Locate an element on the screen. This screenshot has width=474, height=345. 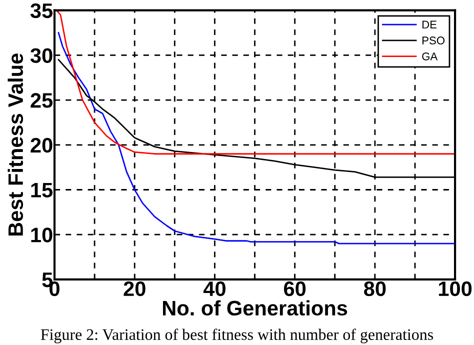
y-tick-label: 25 is located at coordinates (41, 100).